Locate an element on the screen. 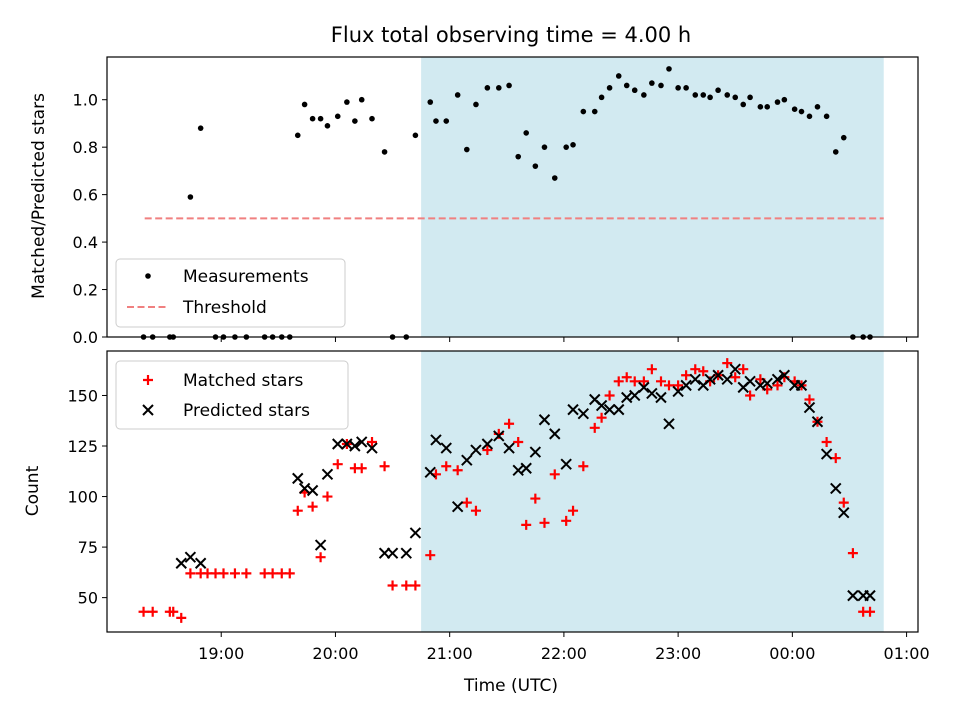 The image size is (960, 720). legend-measurements-label: Measurements is located at coordinates (246, 277).